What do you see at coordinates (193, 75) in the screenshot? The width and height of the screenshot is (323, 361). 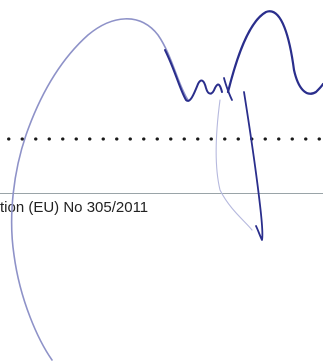 I see `signature-stroke-squiggle` at bounding box center [193, 75].